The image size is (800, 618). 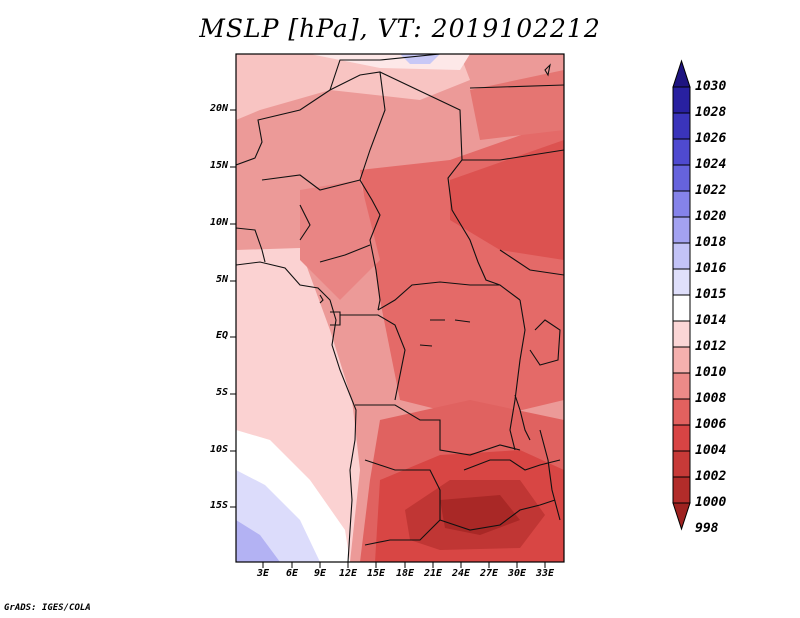 What do you see at coordinates (711, 268) in the screenshot?
I see `colorbar-label: 1016` at bounding box center [711, 268].